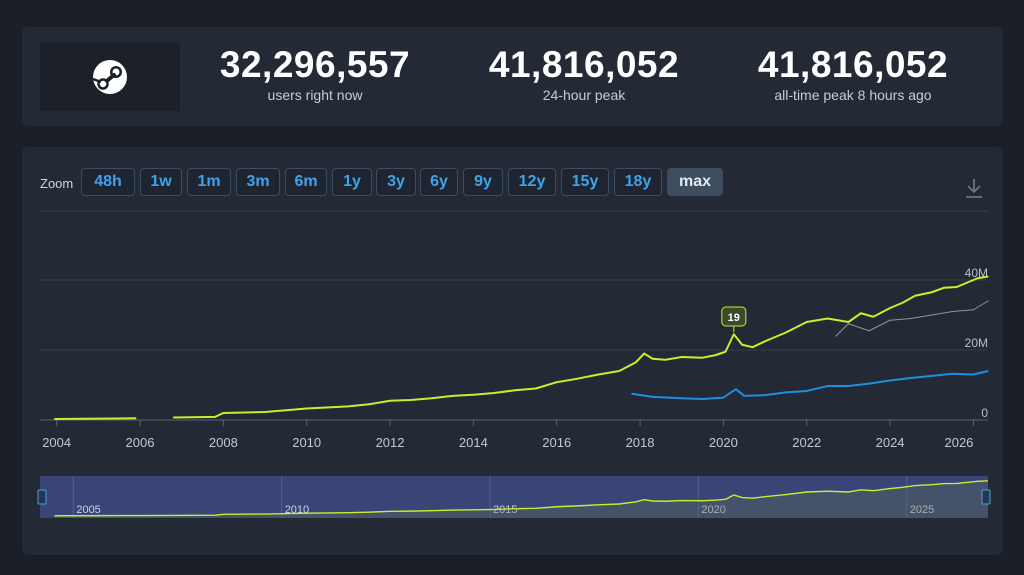  What do you see at coordinates (483, 182) in the screenshot?
I see `zoom-9y-button: 9y` at bounding box center [483, 182].